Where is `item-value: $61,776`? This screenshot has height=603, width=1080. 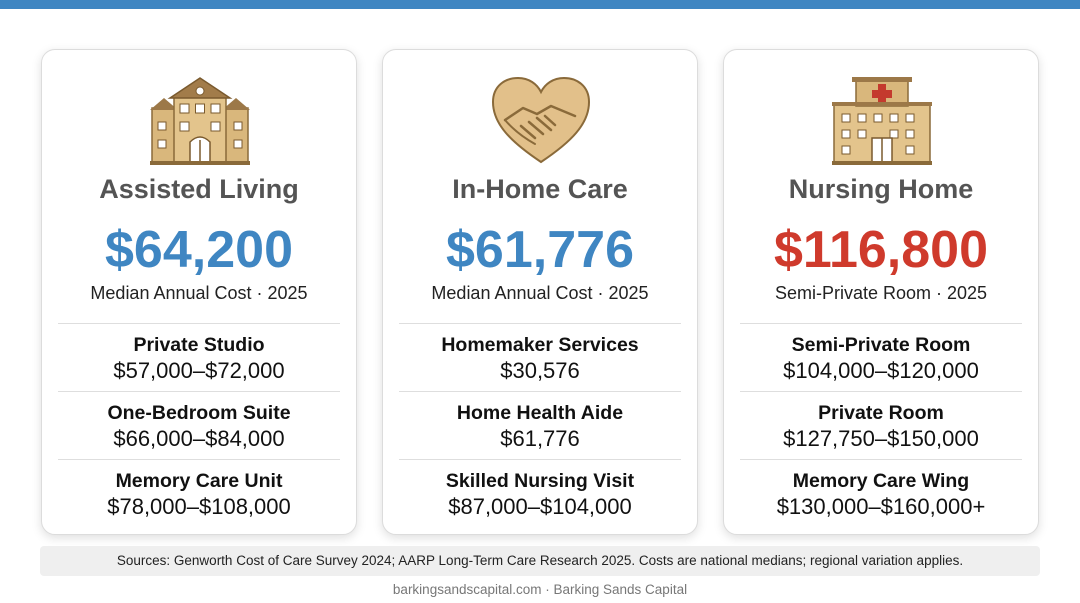
item-value: $61,776 is located at coordinates (540, 438).